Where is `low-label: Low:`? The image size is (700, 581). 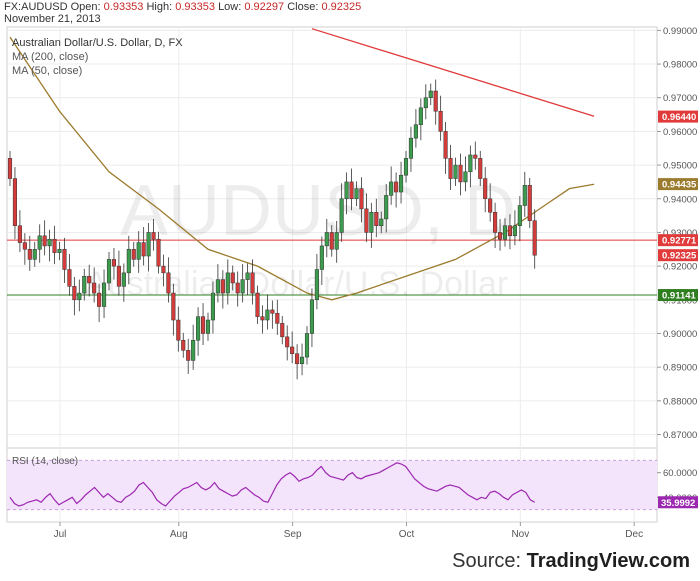
low-label: Low: is located at coordinates (230, 7).